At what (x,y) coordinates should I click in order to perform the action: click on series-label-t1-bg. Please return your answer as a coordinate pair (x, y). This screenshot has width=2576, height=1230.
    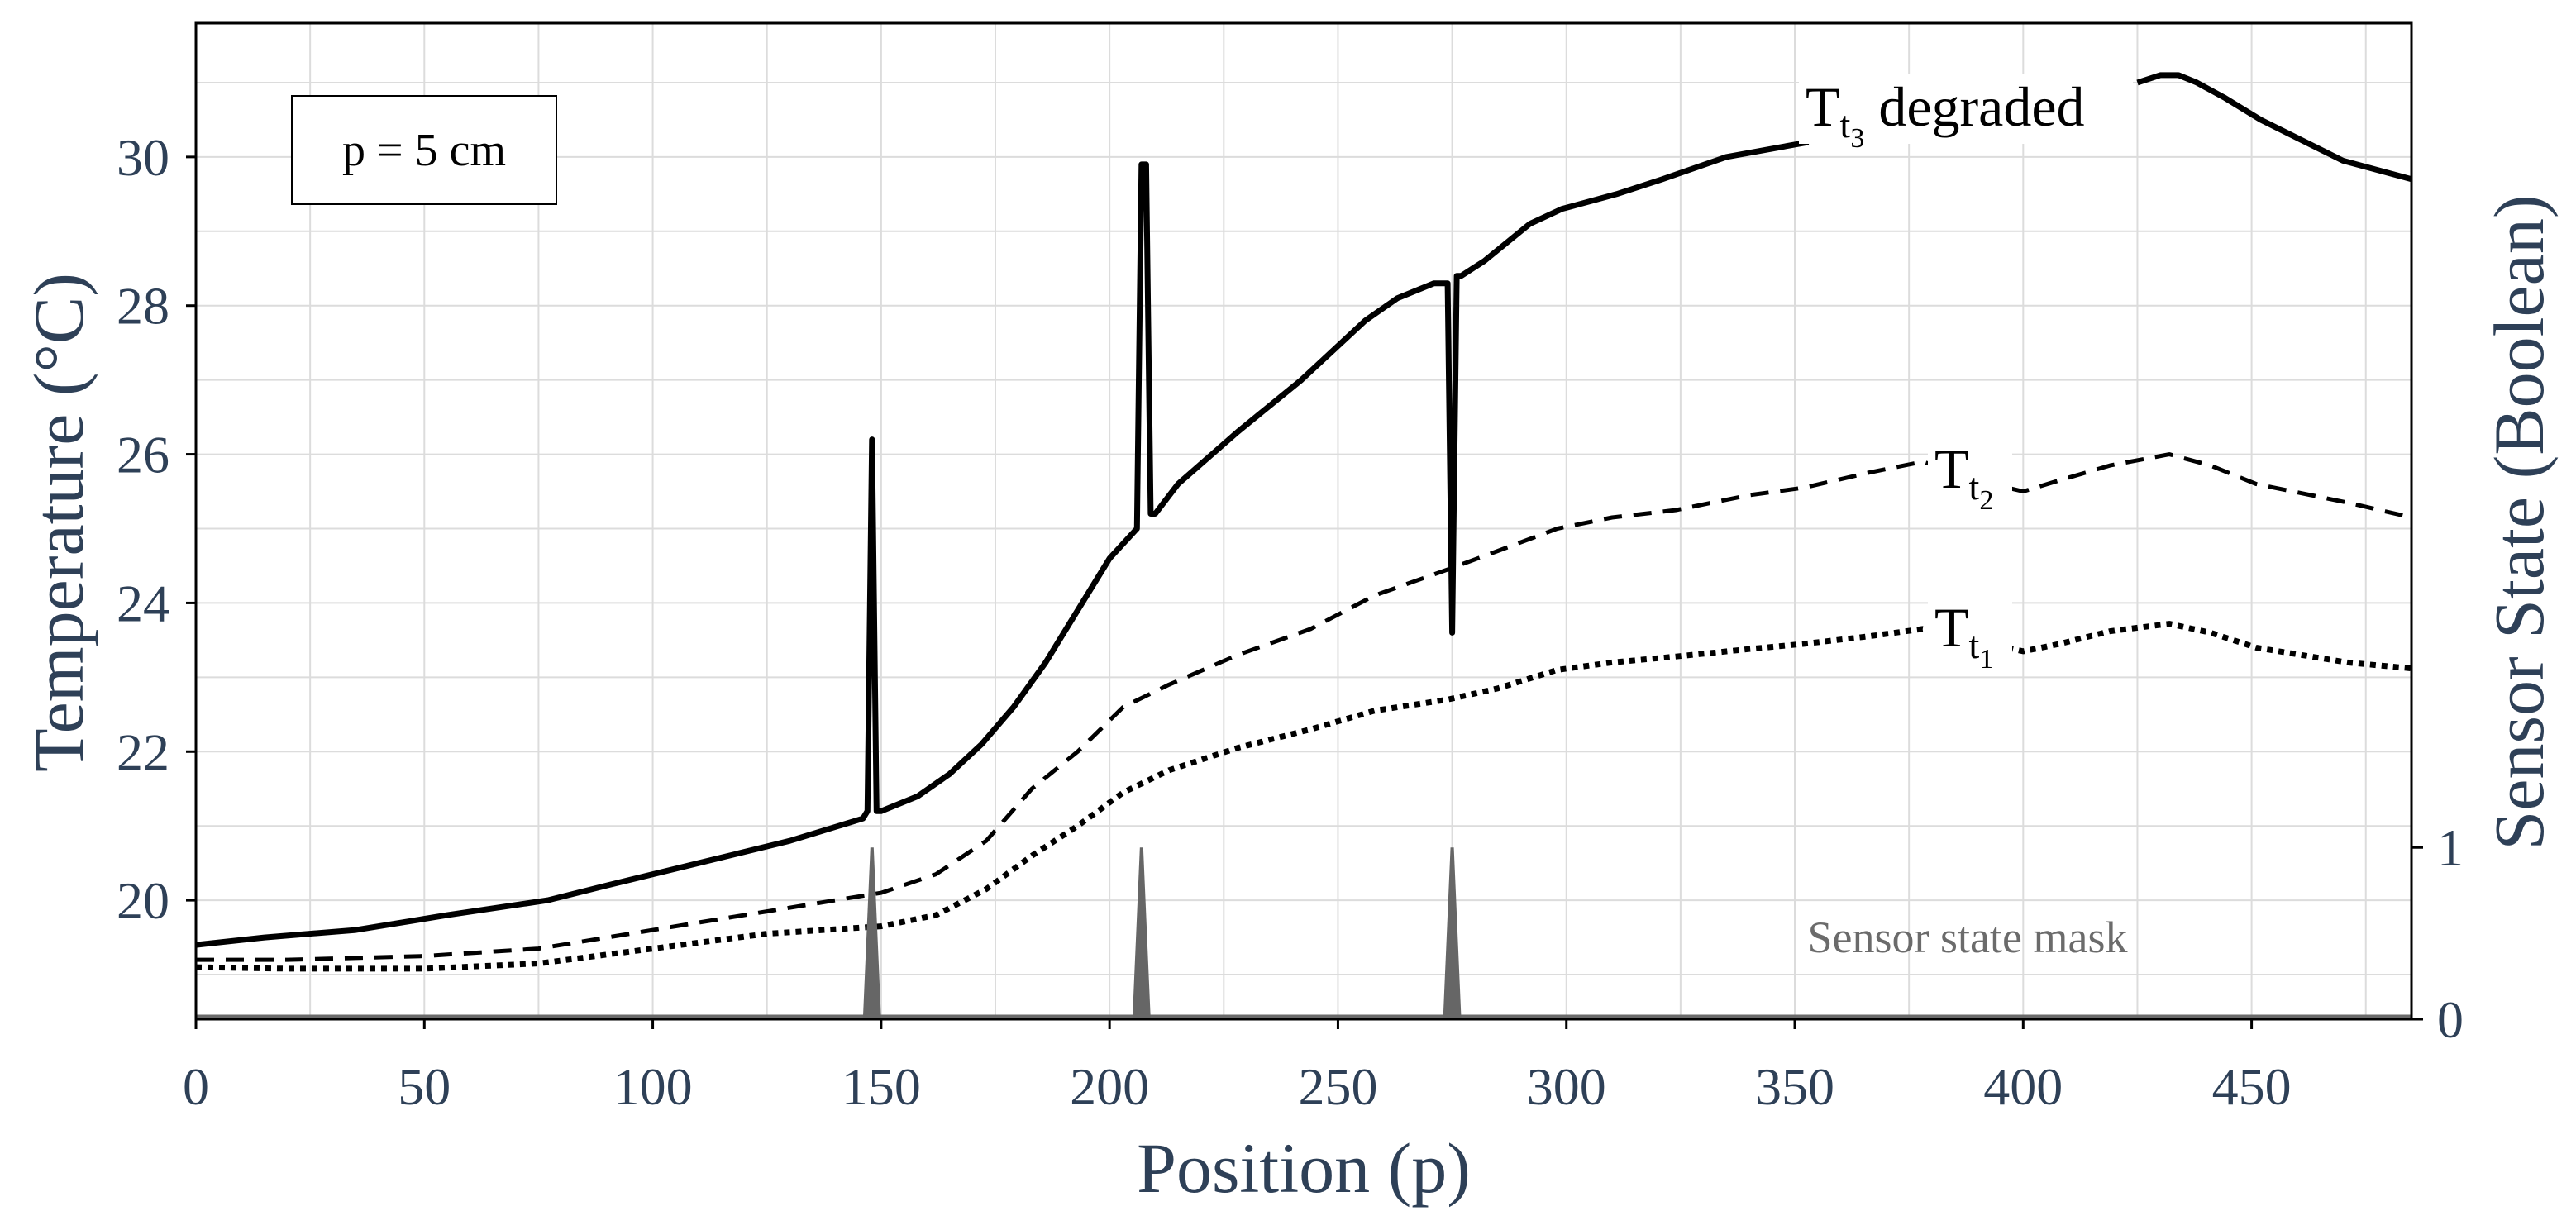
    Looking at the image, I should click on (1970, 630).